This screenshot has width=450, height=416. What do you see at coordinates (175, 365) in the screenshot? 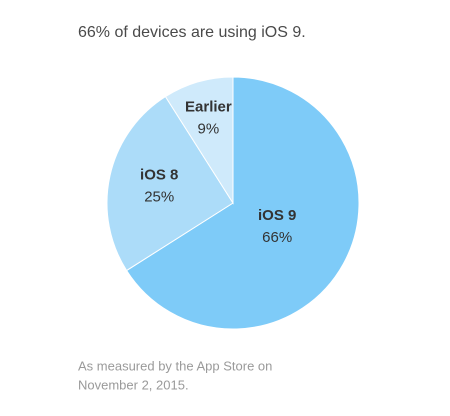
I see `footnote: As measured by the App Store on` at bounding box center [175, 365].